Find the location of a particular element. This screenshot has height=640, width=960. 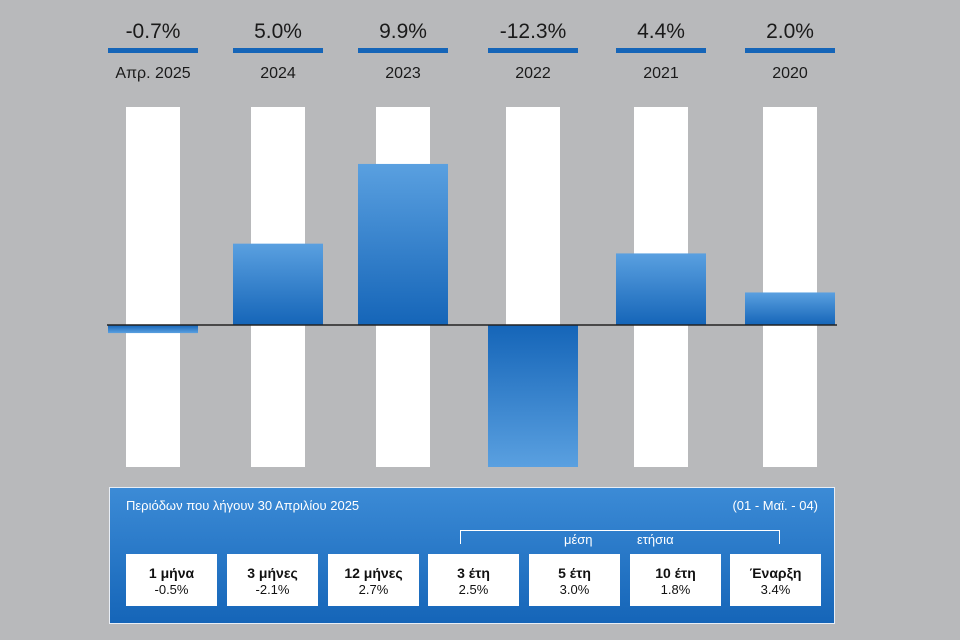

period-value: -2.1% is located at coordinates (272, 589).